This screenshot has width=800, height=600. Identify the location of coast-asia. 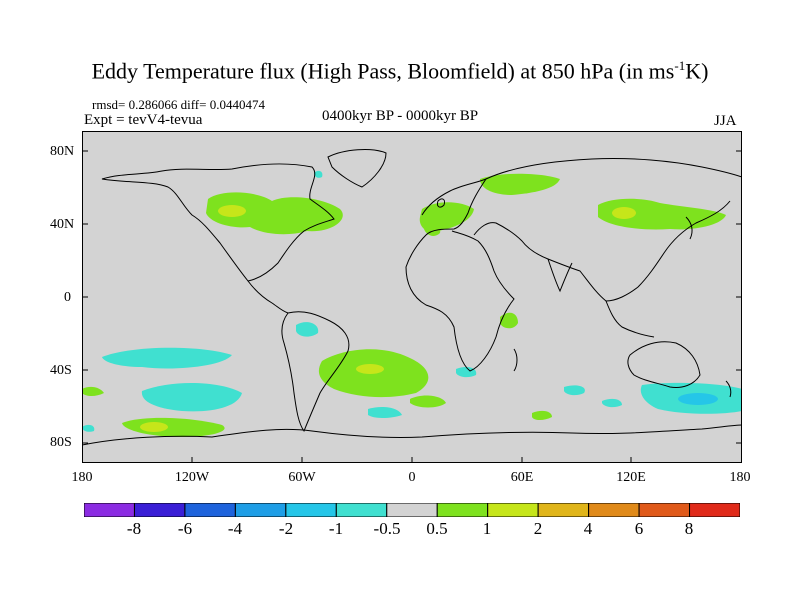
(607, 229).